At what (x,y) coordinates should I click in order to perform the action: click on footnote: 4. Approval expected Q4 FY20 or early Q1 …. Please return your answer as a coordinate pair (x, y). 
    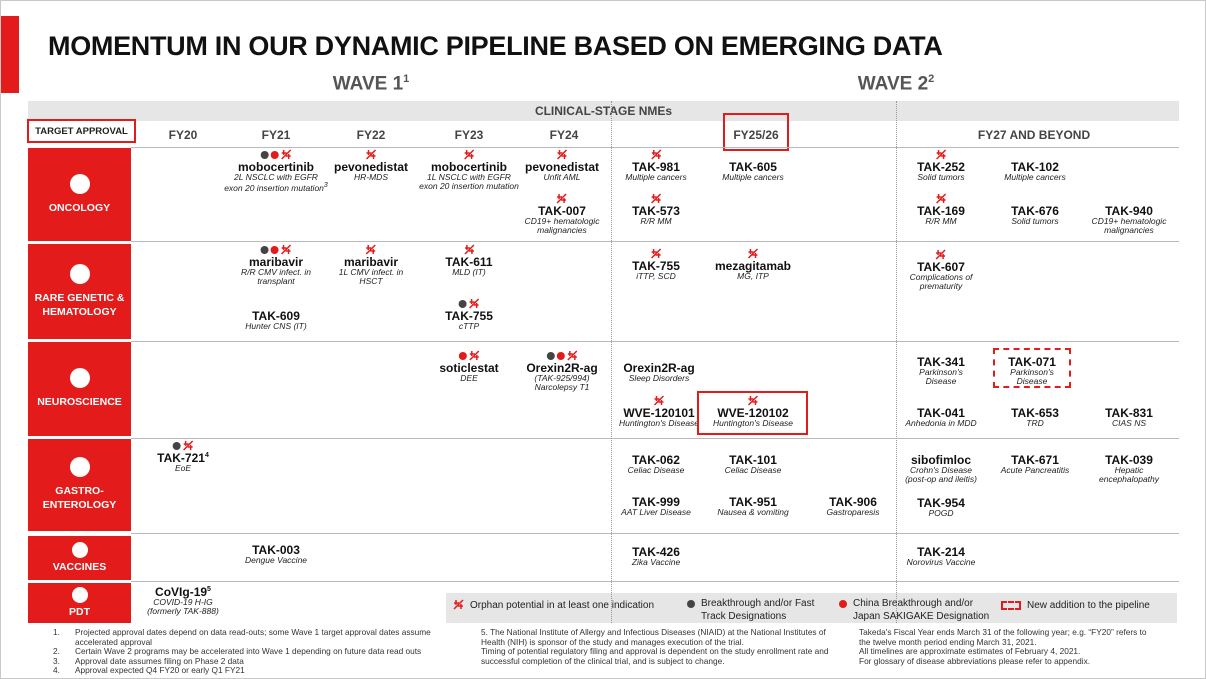
    Looking at the image, I should click on (263, 671).